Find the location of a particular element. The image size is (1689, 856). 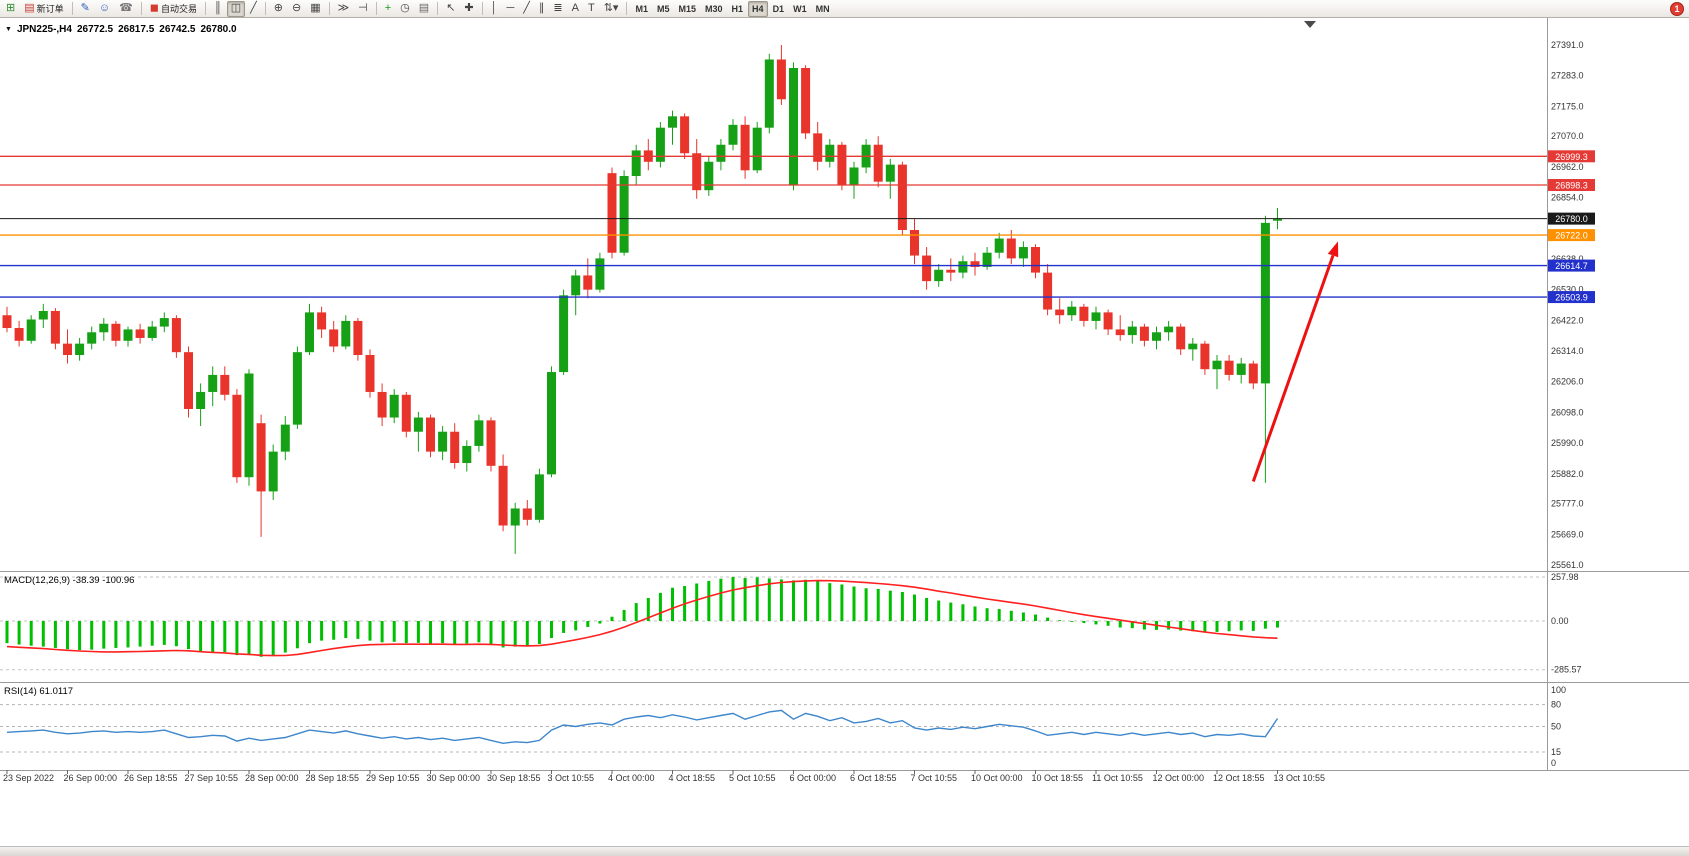

timeframe-h4-button: H4 is located at coordinates (758, 8).